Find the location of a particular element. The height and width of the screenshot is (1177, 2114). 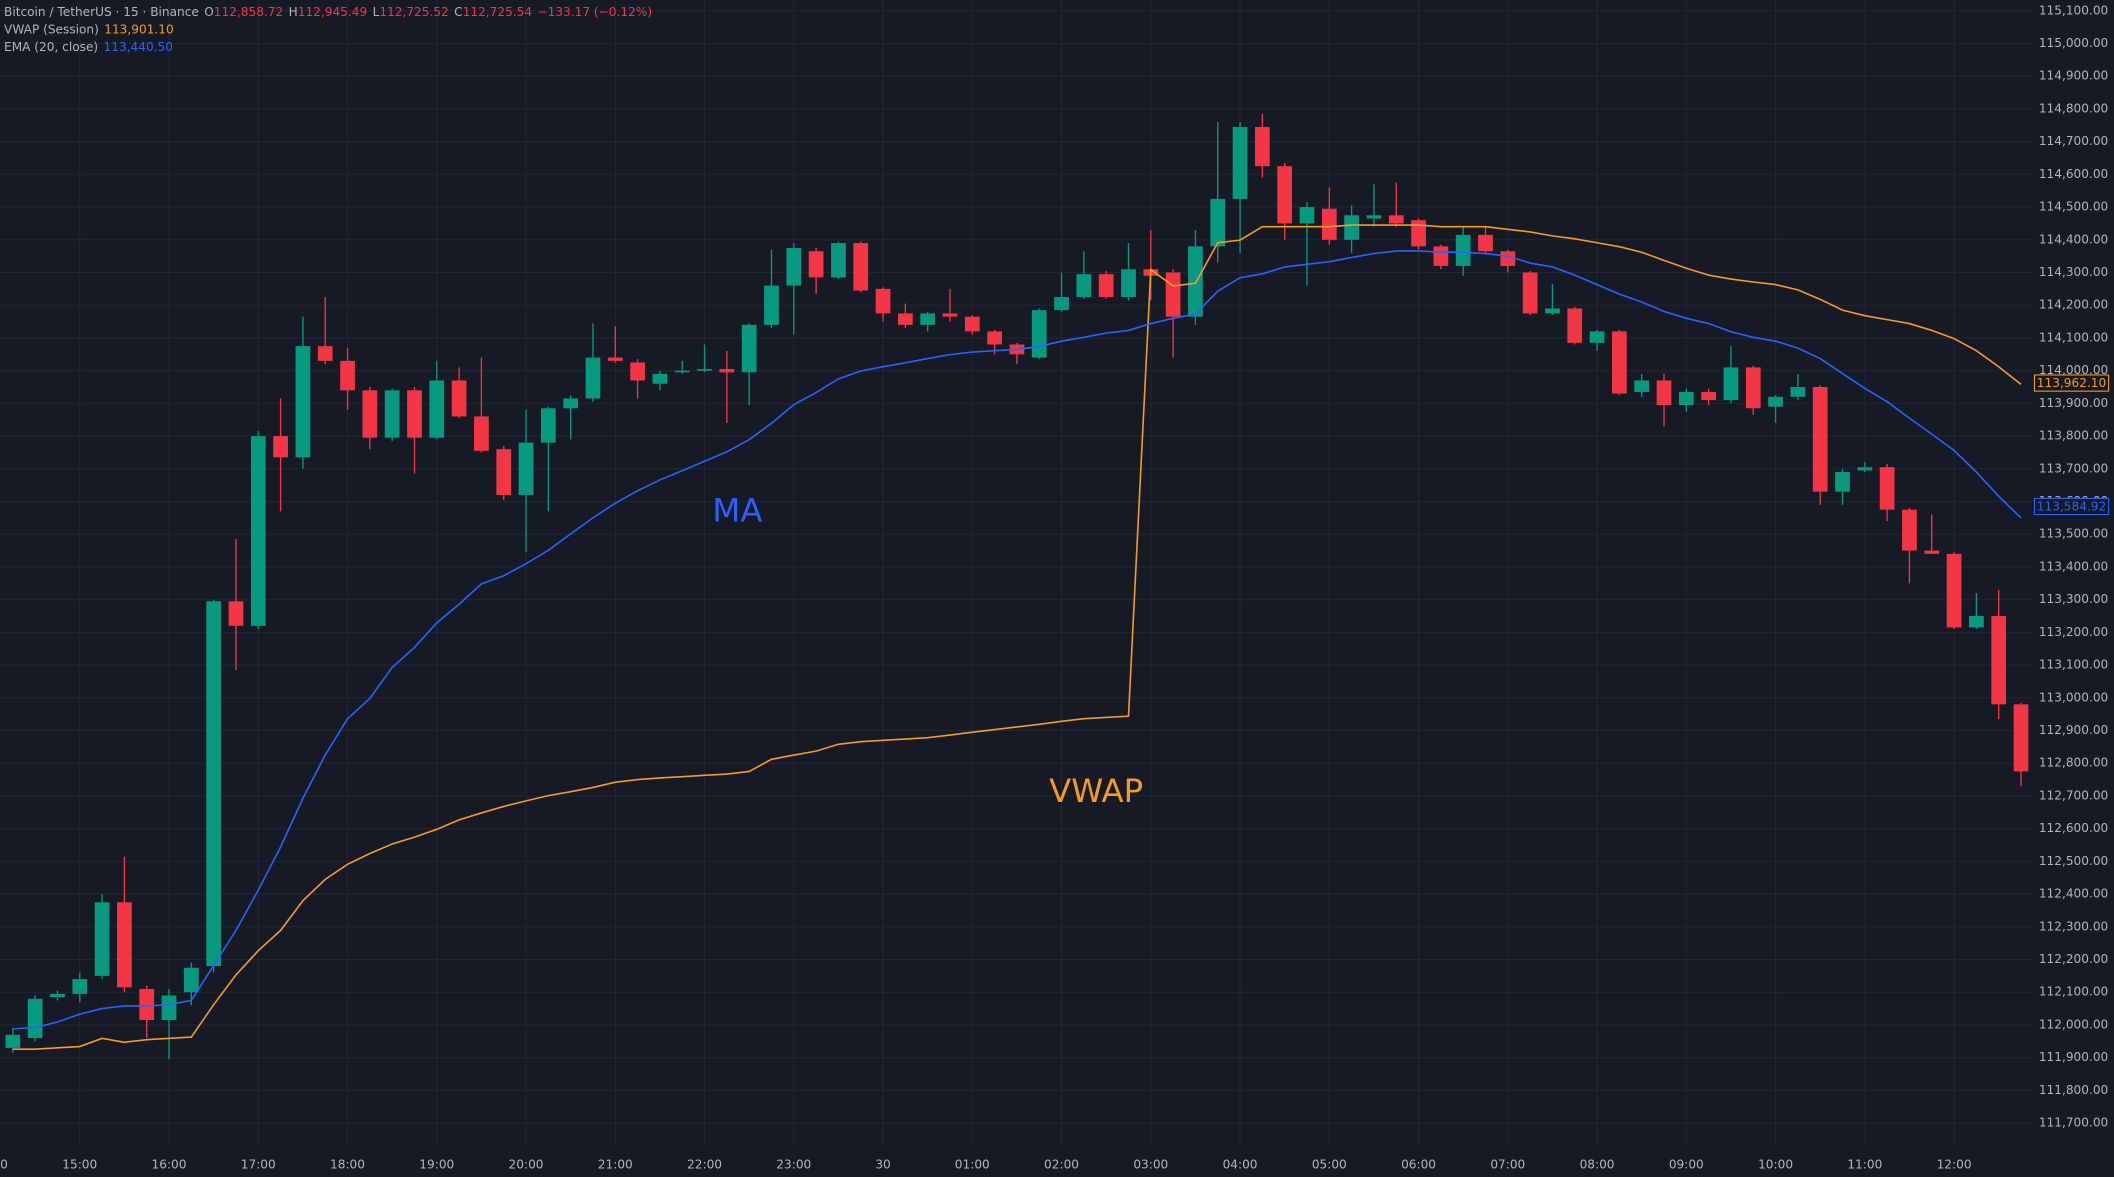

legend-value: 113,440.50 is located at coordinates (138, 47).